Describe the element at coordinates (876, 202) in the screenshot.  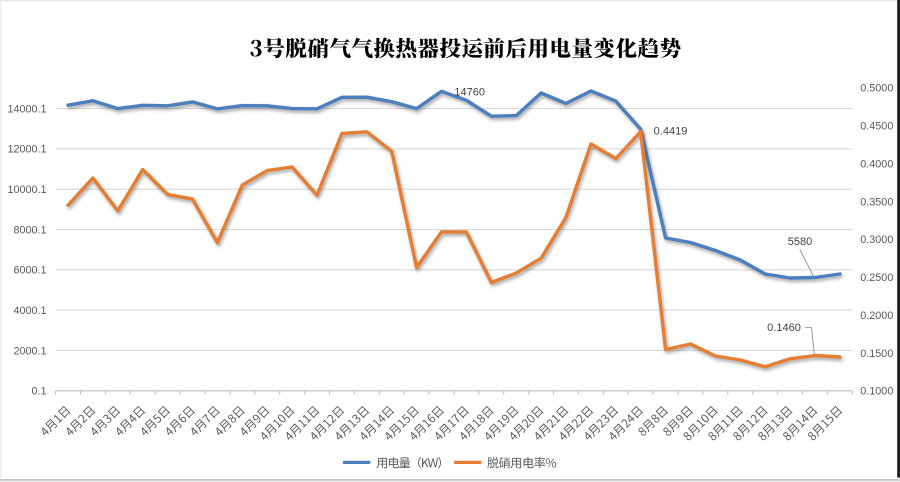
I see `svg-text: 0.3500` at that location.